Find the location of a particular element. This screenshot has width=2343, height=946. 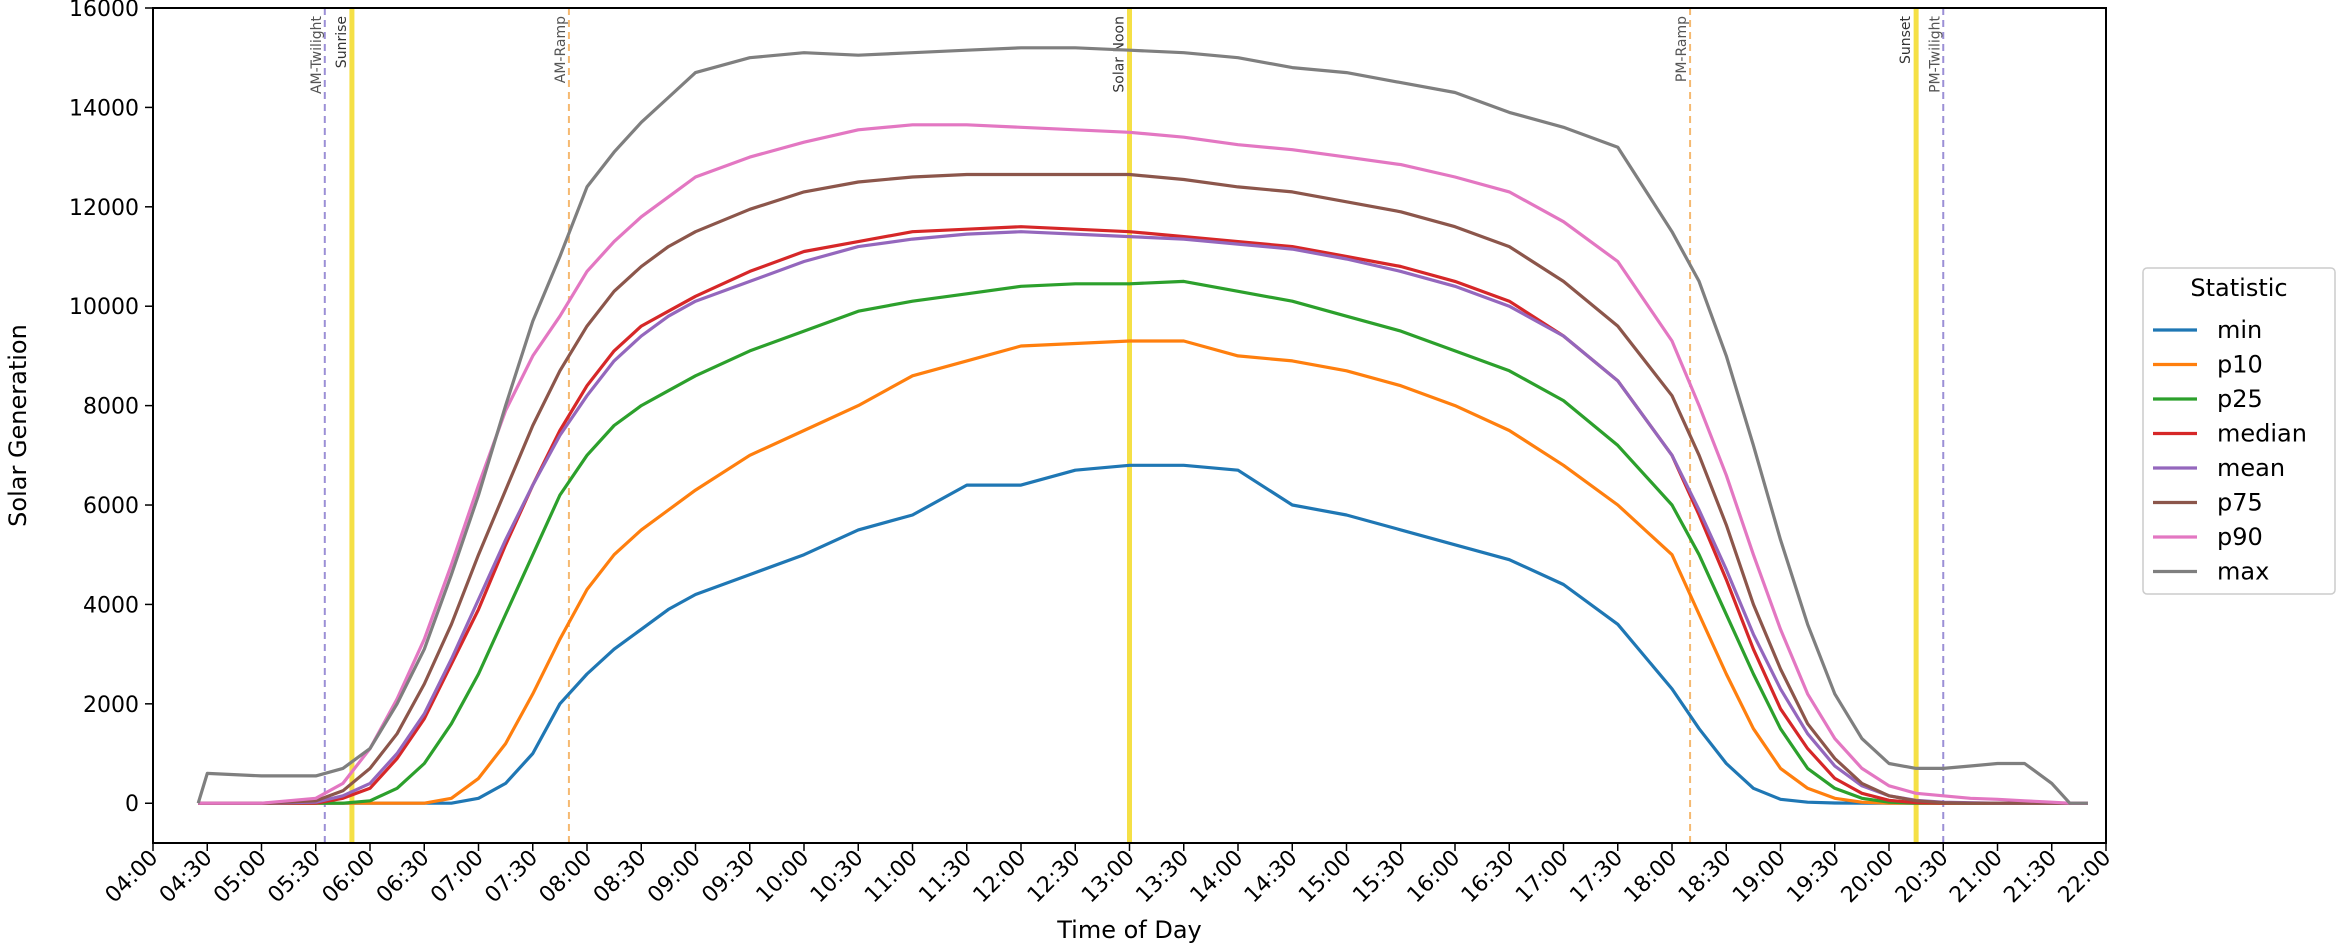

x-tick-label: 04:30 is located at coordinates (186, 877).